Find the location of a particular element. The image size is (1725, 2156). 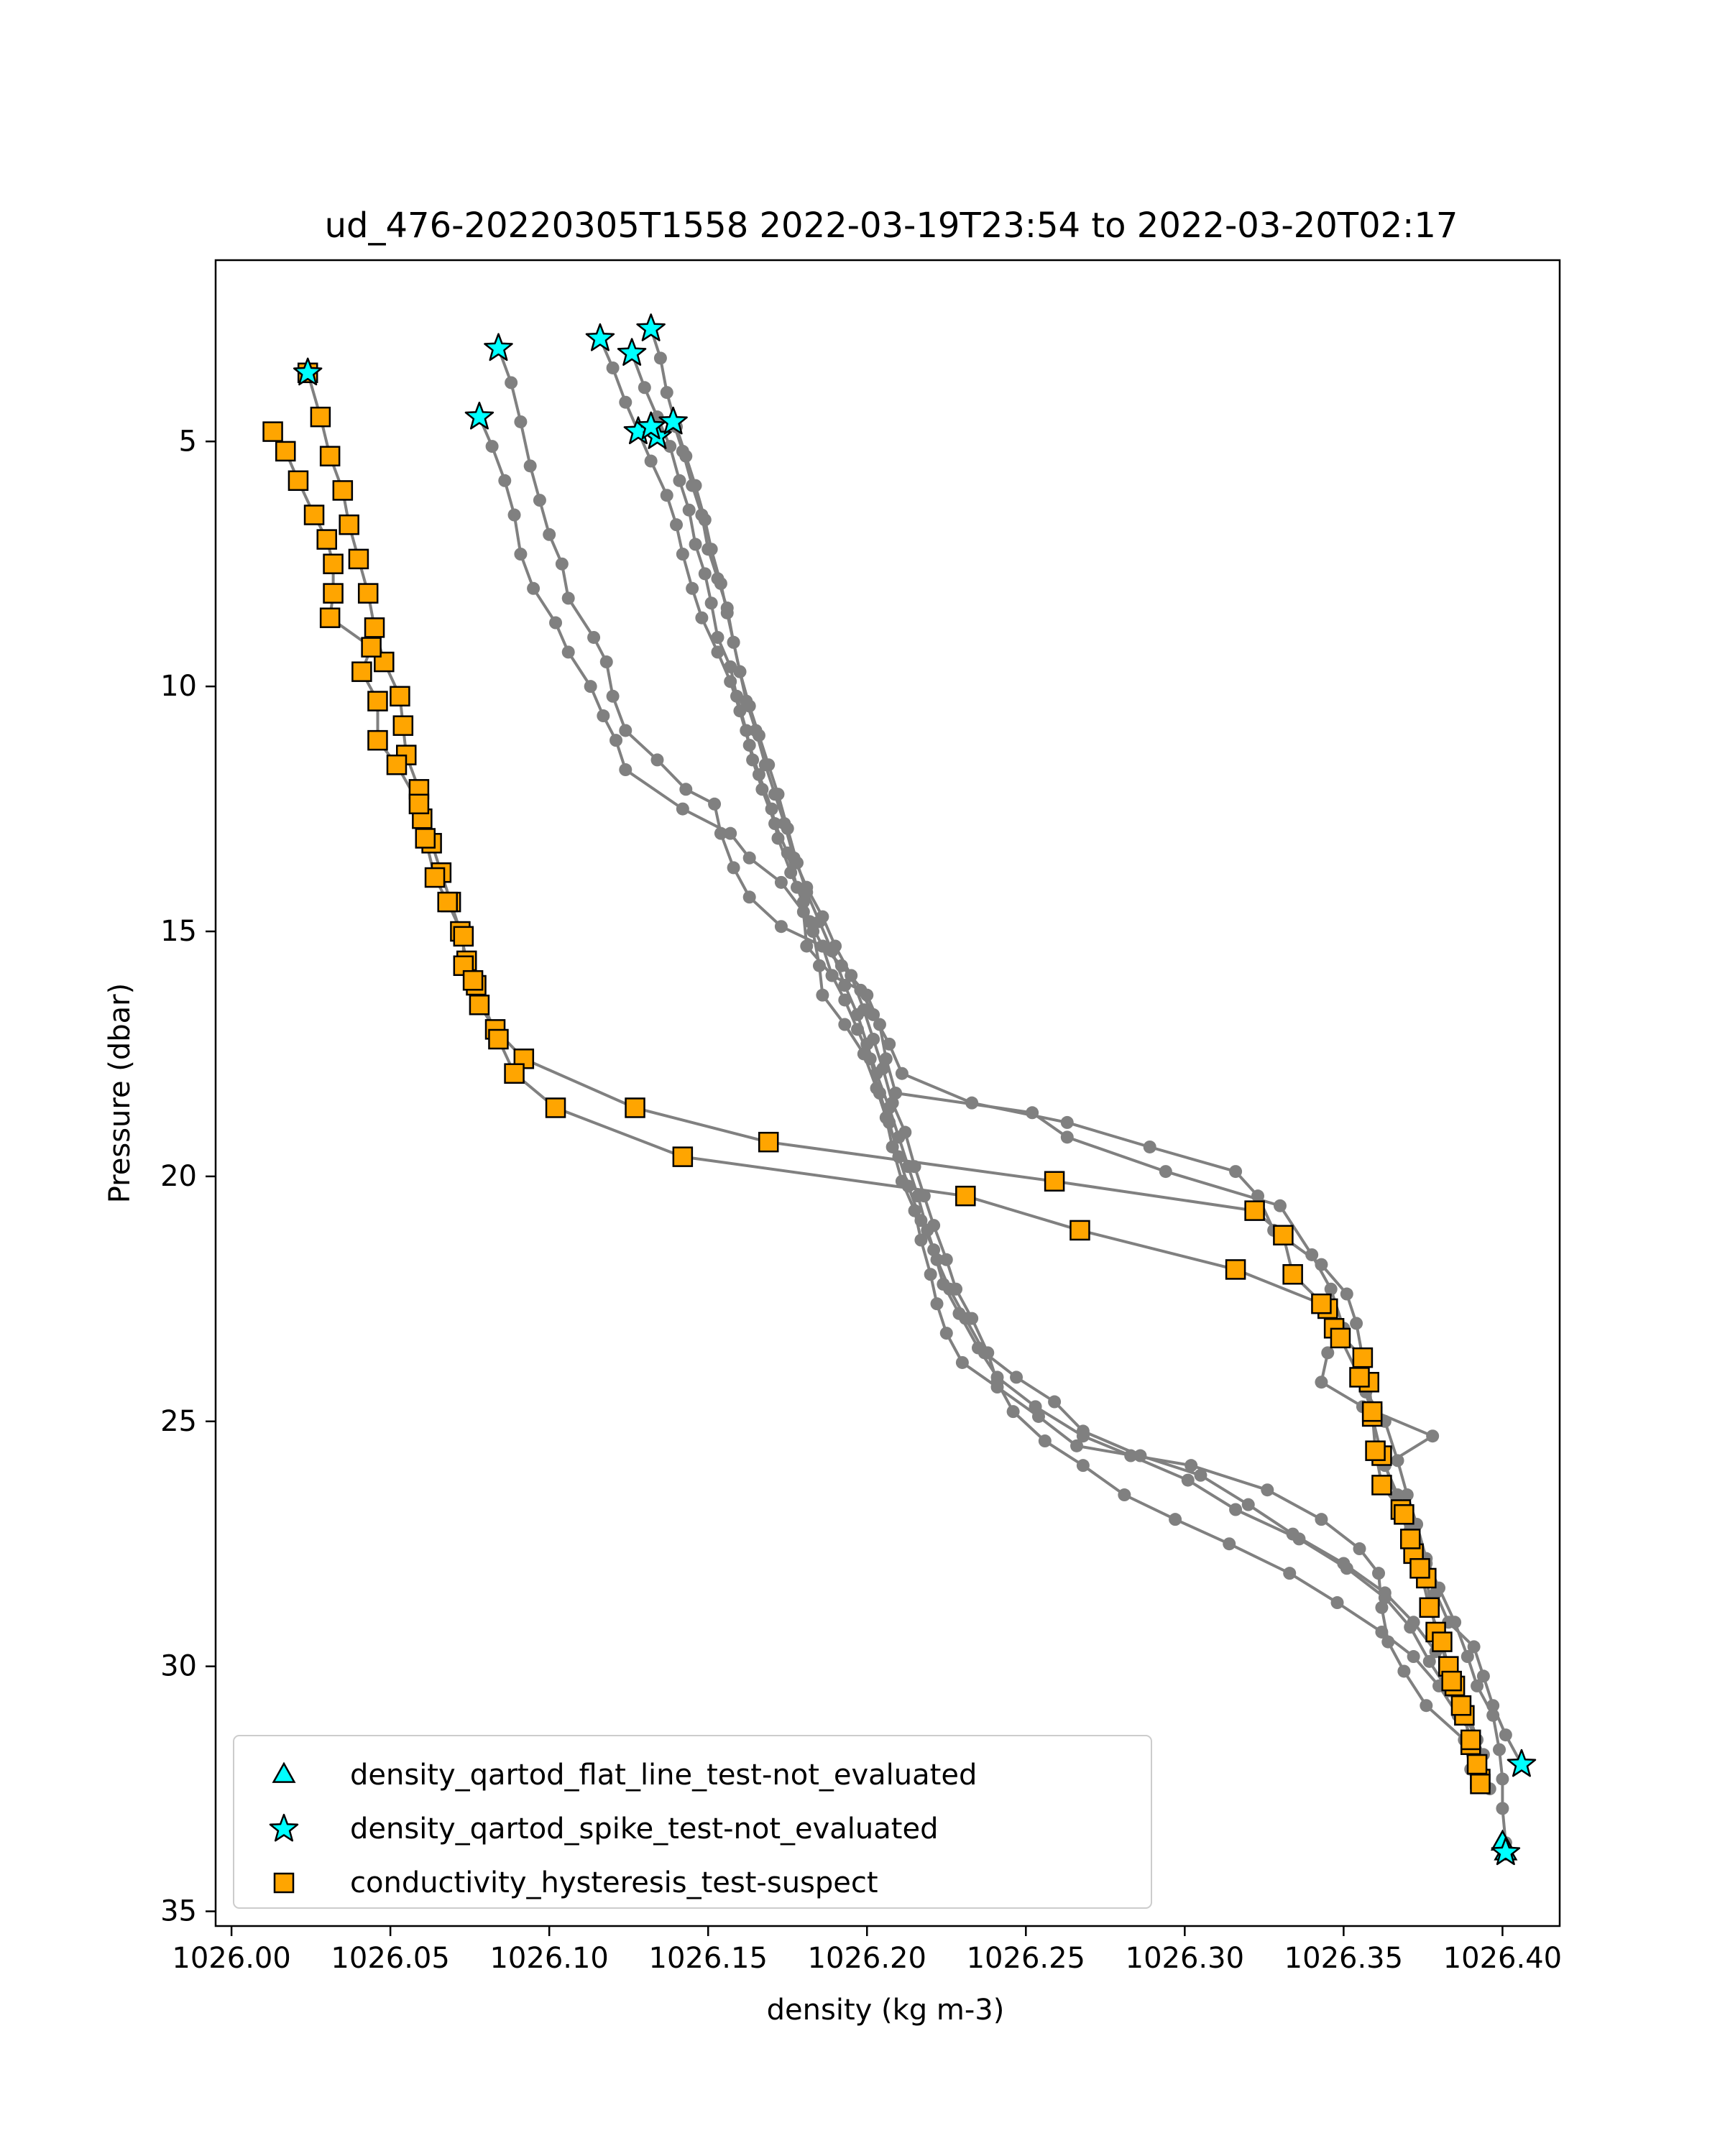

x-tick-label: 1026.05 is located at coordinates (390, 1958).